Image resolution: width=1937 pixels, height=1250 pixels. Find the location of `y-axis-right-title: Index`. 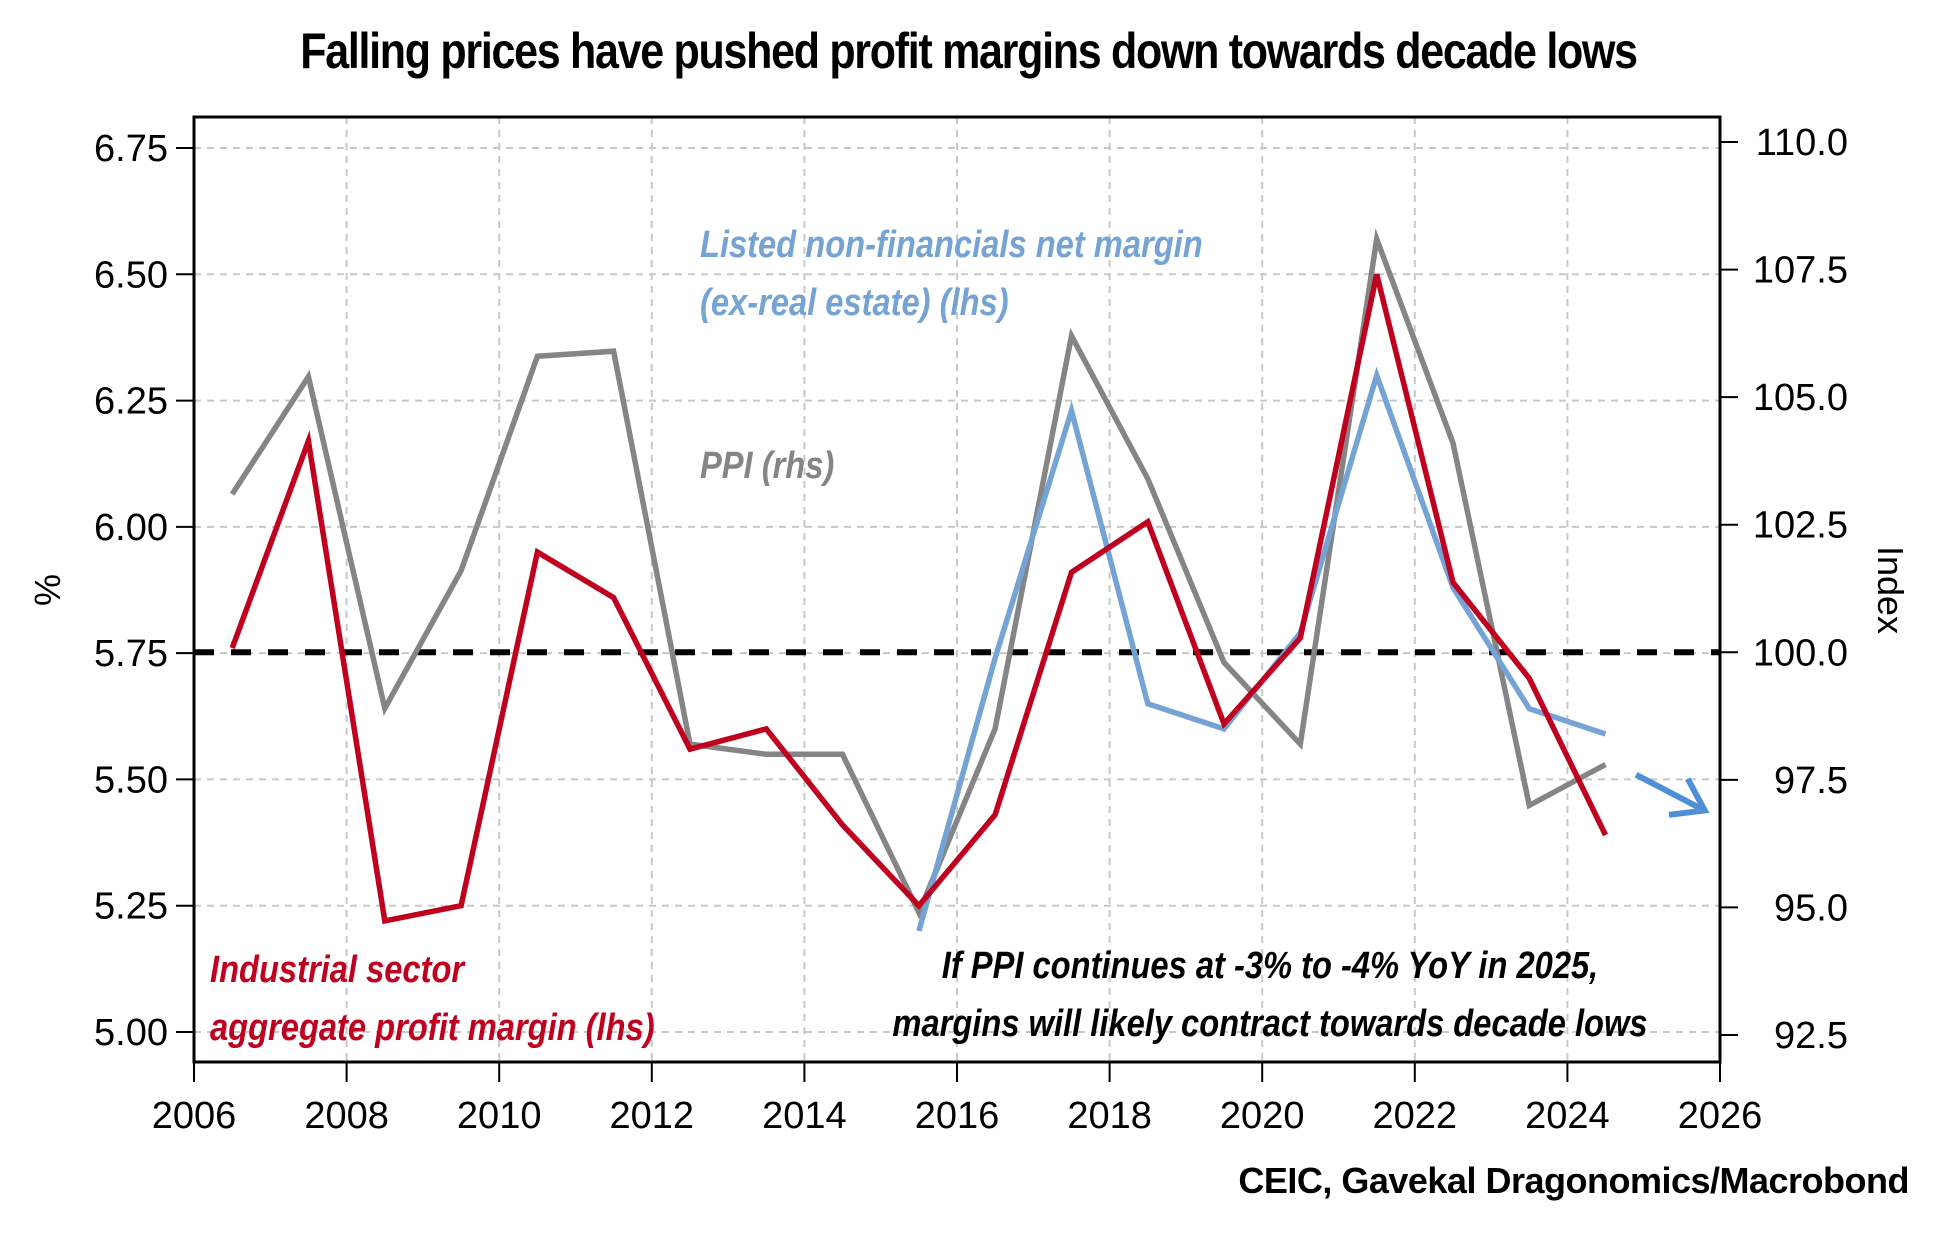

y-axis-right-title: Index is located at coordinates (1890, 590).